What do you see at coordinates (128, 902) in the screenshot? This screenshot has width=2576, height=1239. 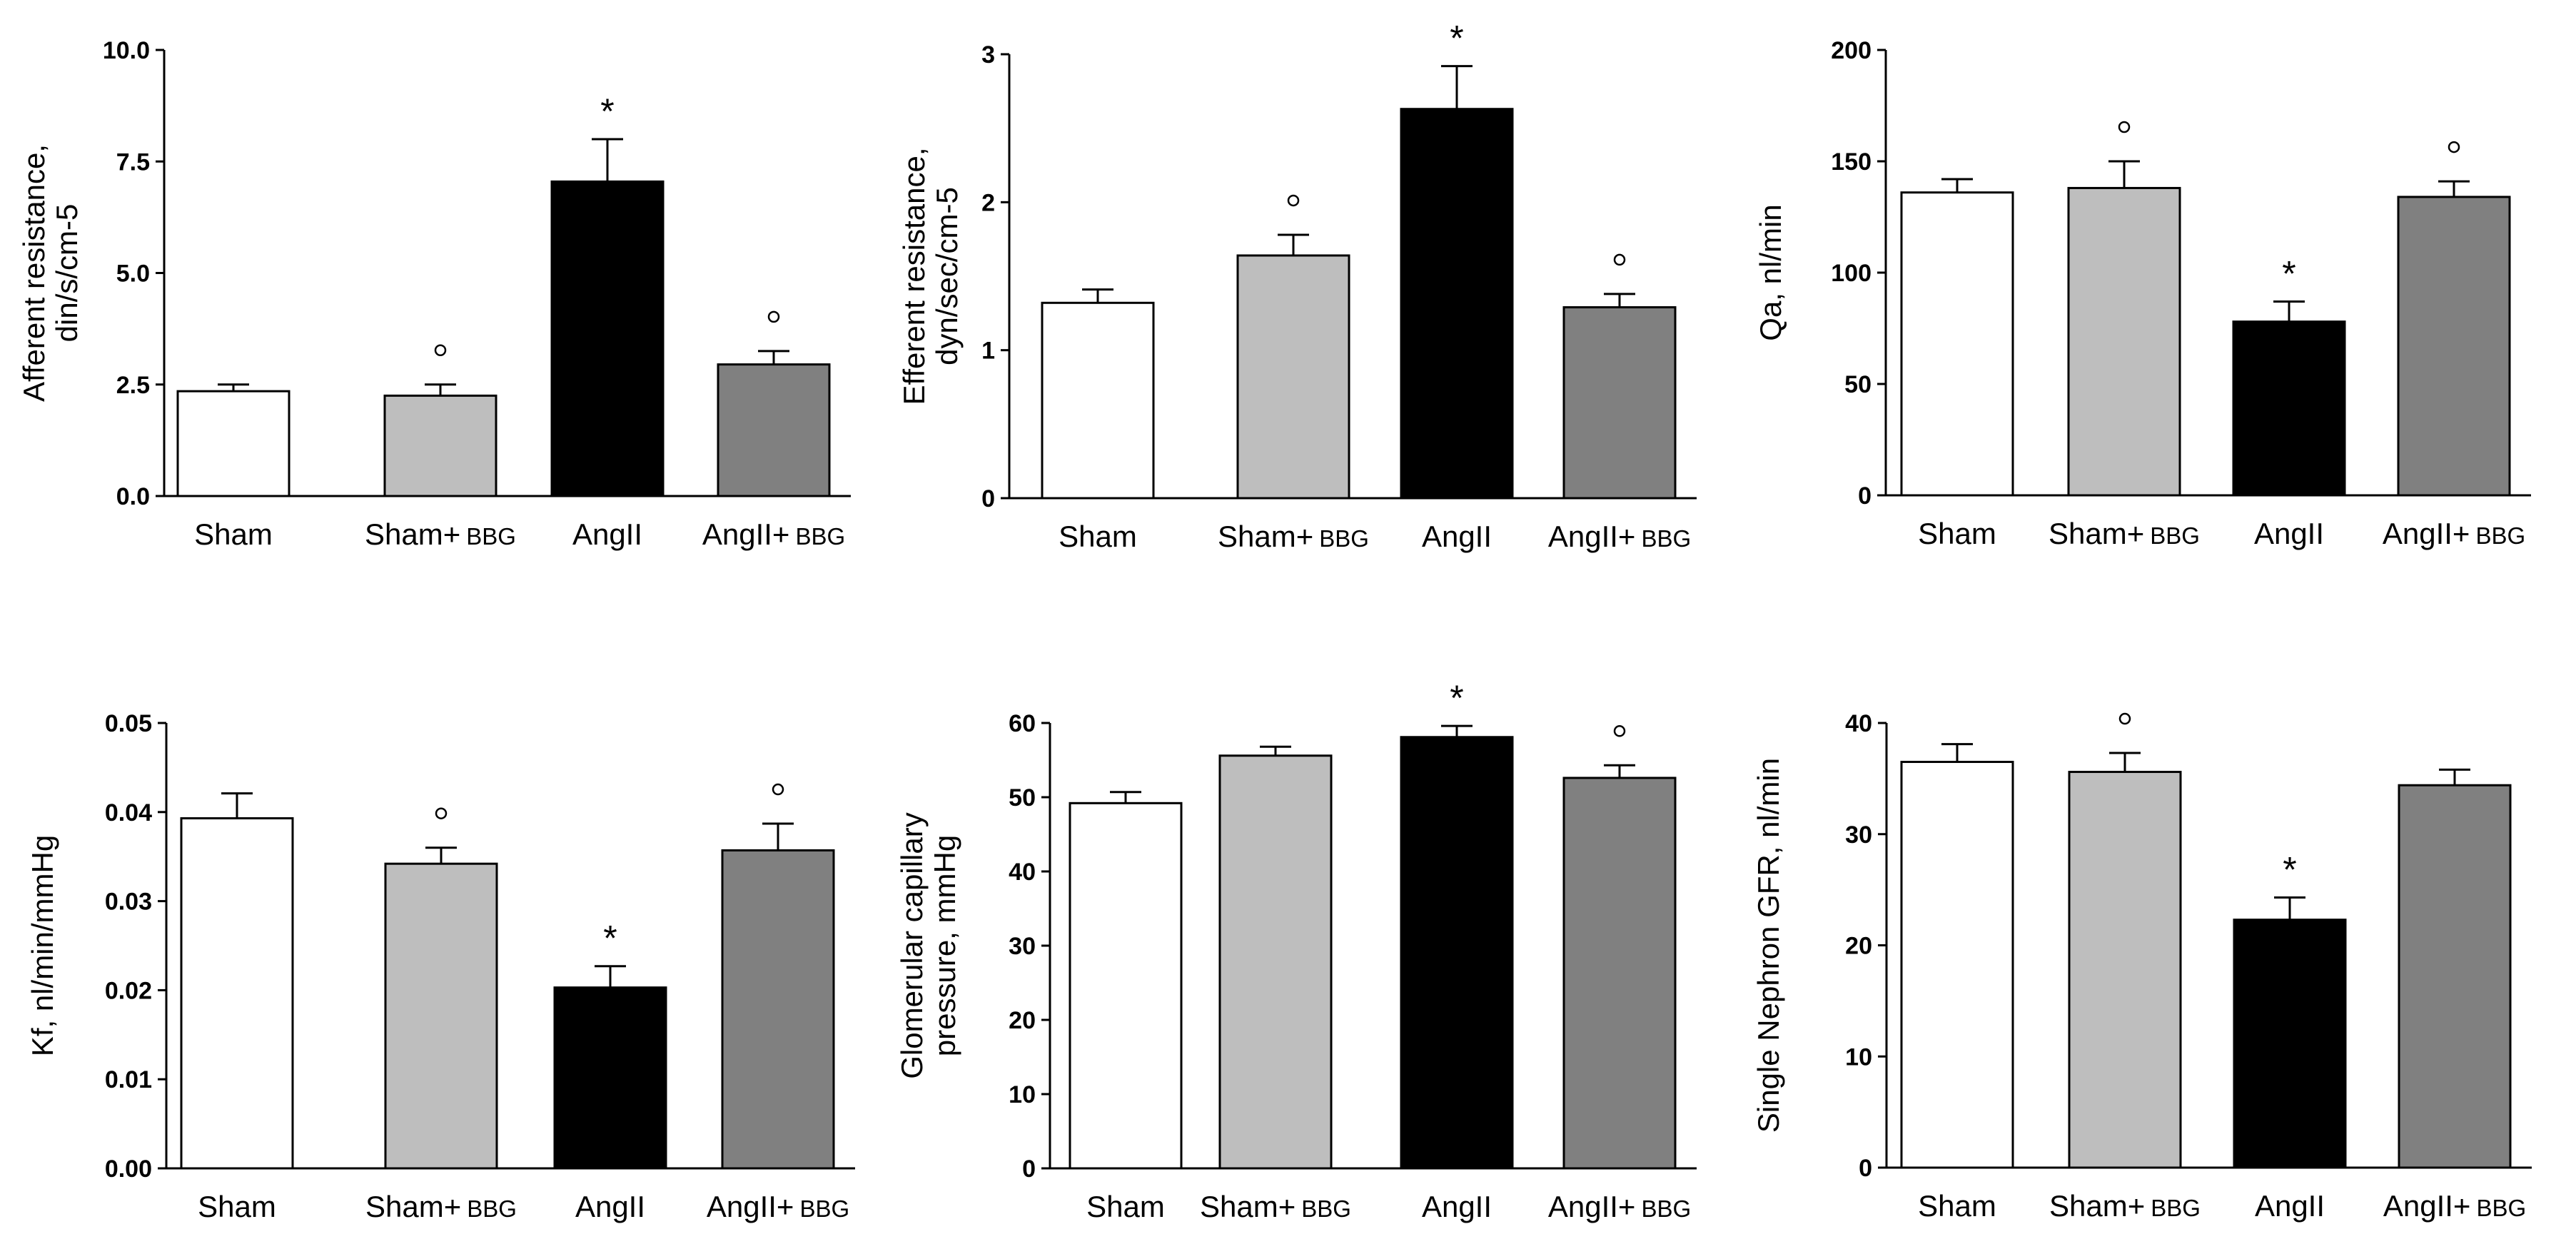 I see `y-tick-label: 0.03` at bounding box center [128, 902].